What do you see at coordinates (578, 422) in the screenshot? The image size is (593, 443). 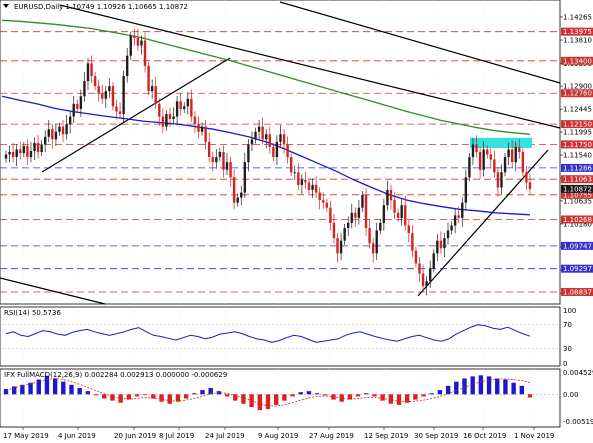 I see `macd-tick-label: -0.005195` at bounding box center [578, 422].